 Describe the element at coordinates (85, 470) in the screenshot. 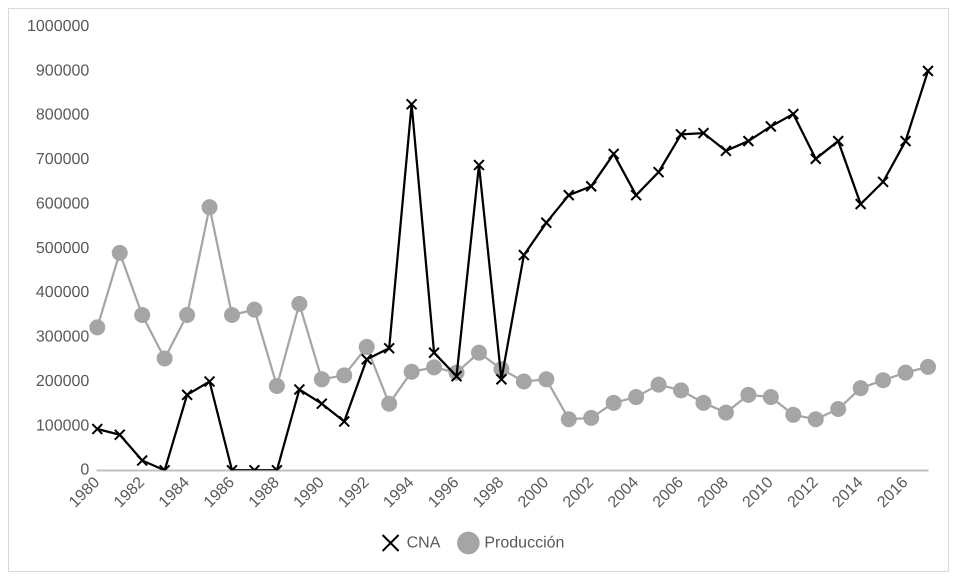

I see `y-tick-label: 0` at that location.